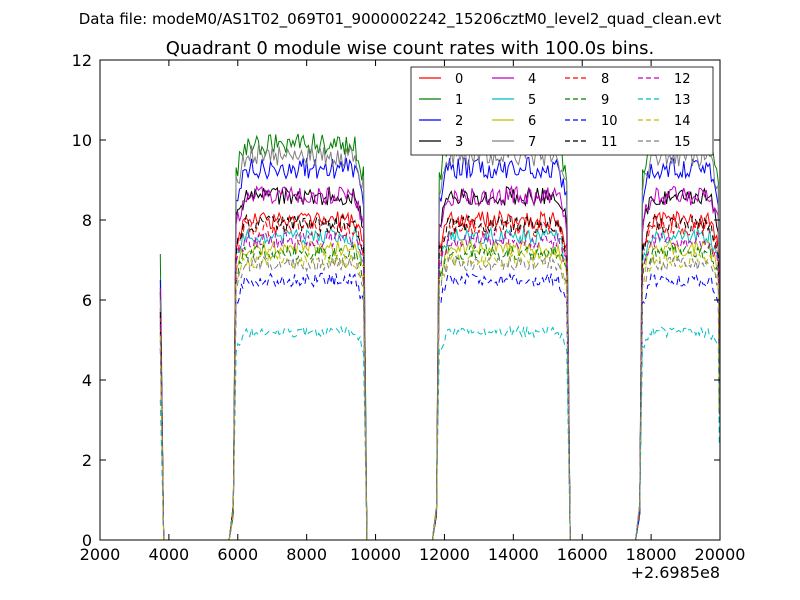 The image size is (800, 600). I want to click on legend-label-3: 3, so click(459, 142).